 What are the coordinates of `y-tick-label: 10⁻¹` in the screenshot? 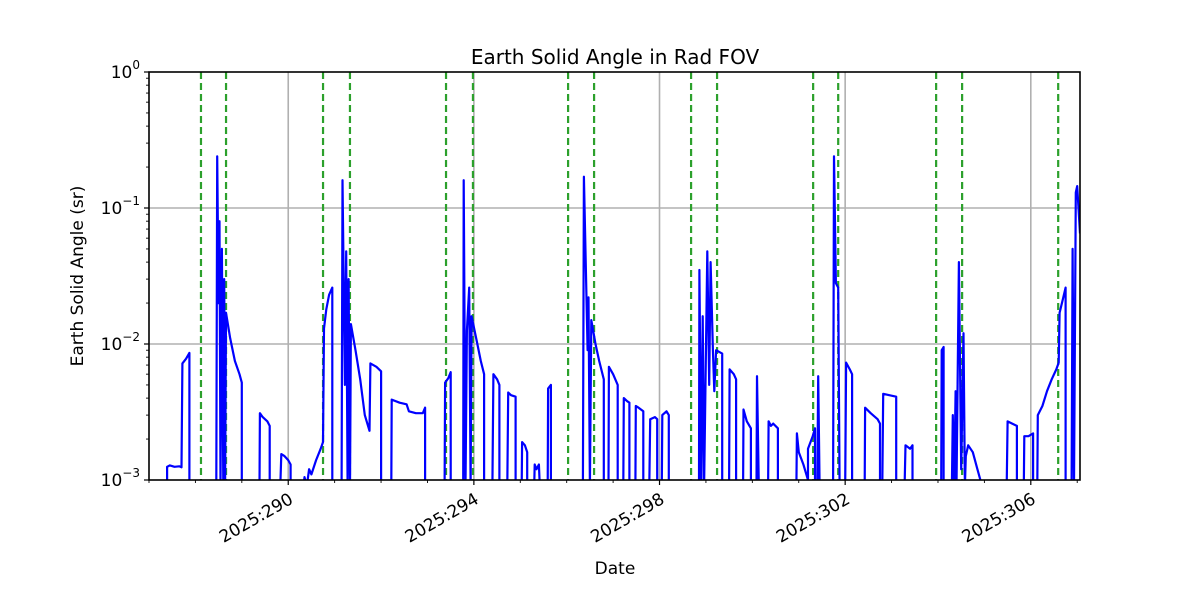 It's located at (120, 206).